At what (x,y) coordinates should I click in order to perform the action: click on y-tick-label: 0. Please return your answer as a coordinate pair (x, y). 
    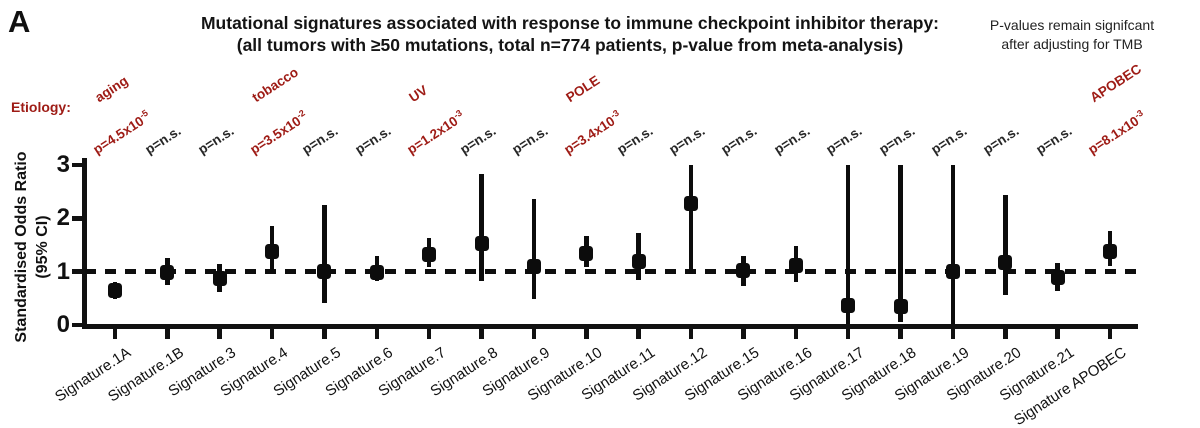
    Looking at the image, I should click on (63, 324).